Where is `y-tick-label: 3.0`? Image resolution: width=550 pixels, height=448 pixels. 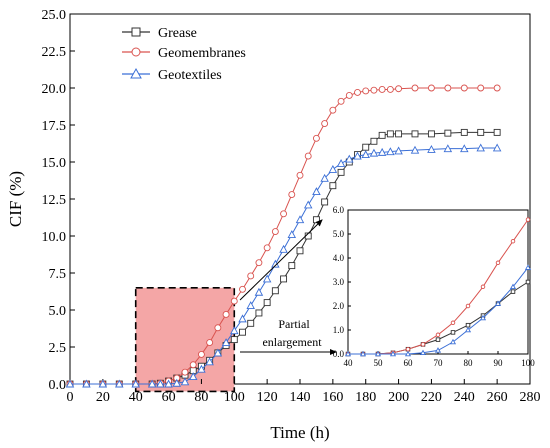 y-tick-label: 3.0 is located at coordinates (339, 282).